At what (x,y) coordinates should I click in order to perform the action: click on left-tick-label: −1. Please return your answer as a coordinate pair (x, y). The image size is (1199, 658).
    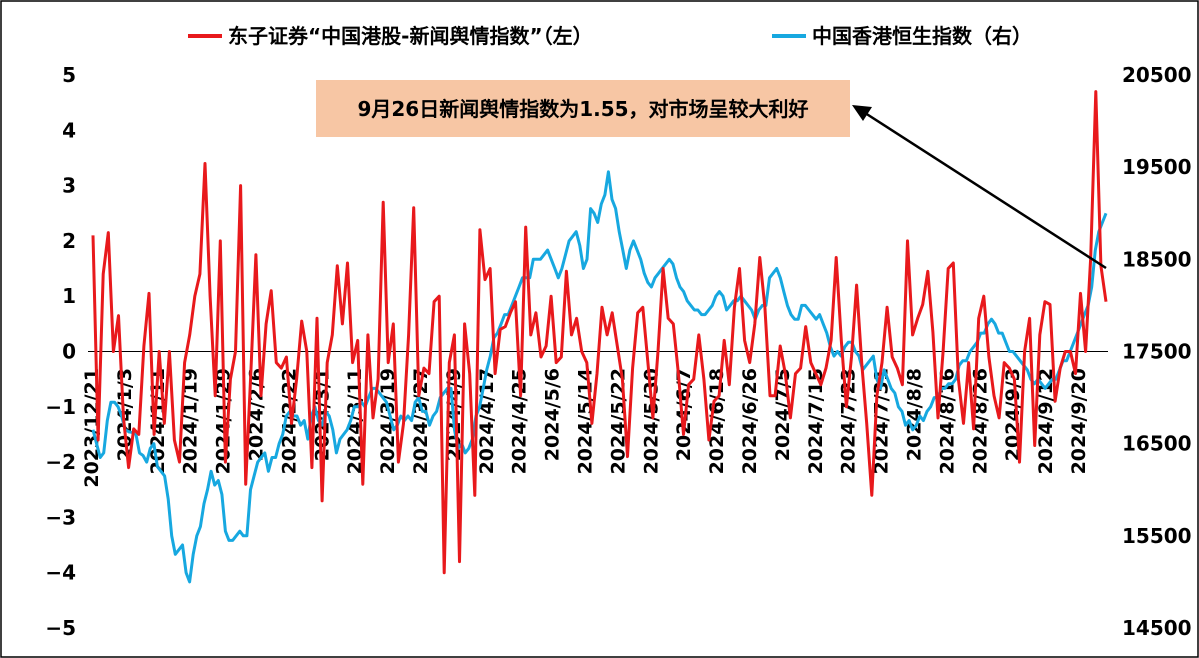
    Looking at the image, I should click on (60, 407).